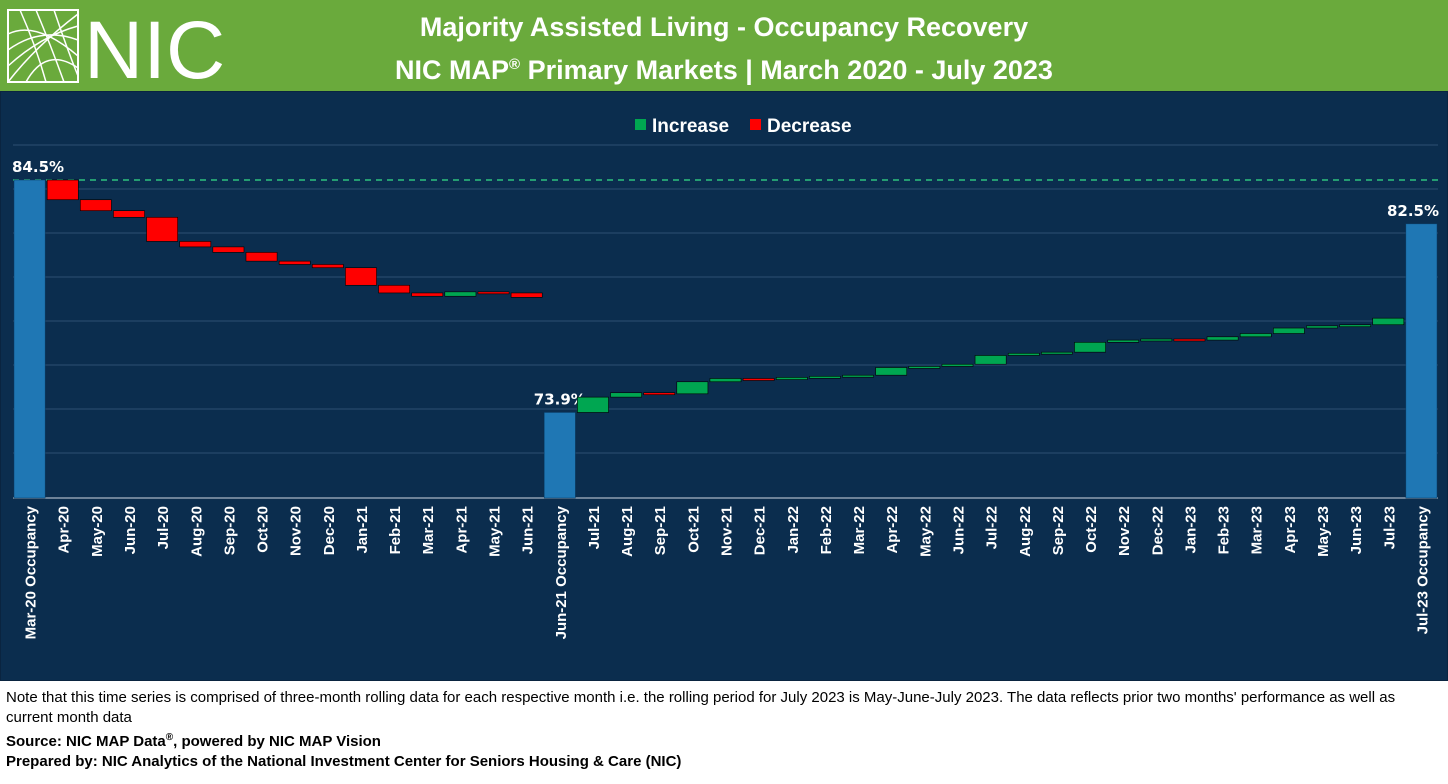  I want to click on nic-logo-text: NIC, so click(154, 46).